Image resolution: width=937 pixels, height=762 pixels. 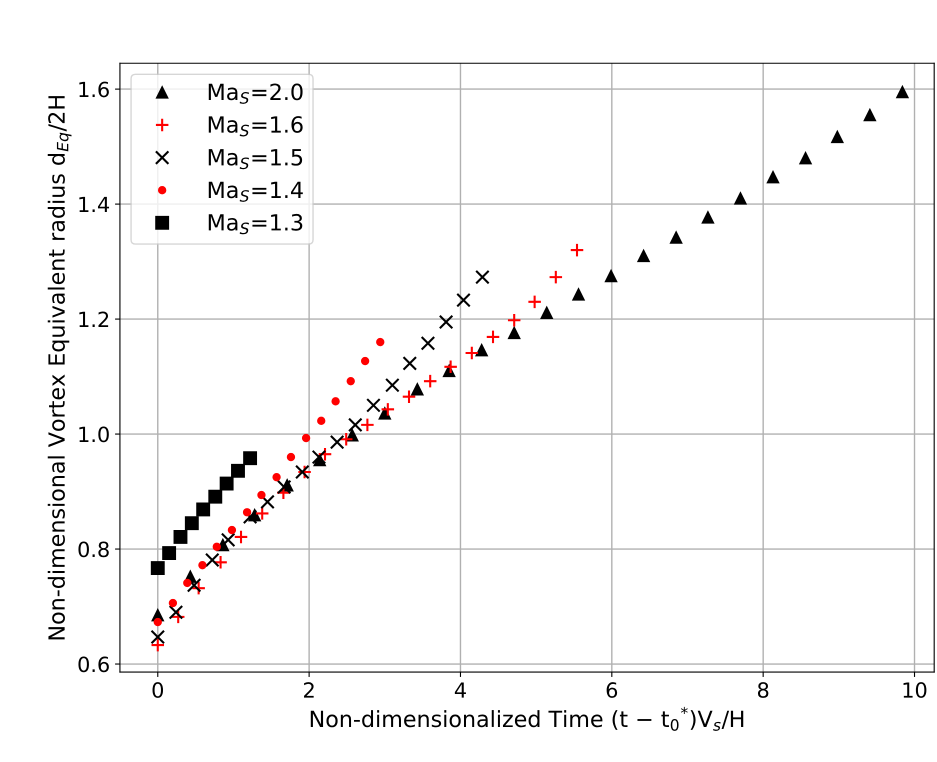 What do you see at coordinates (93, 550) in the screenshot?
I see `y-tick-label: 0.8` at bounding box center [93, 550].